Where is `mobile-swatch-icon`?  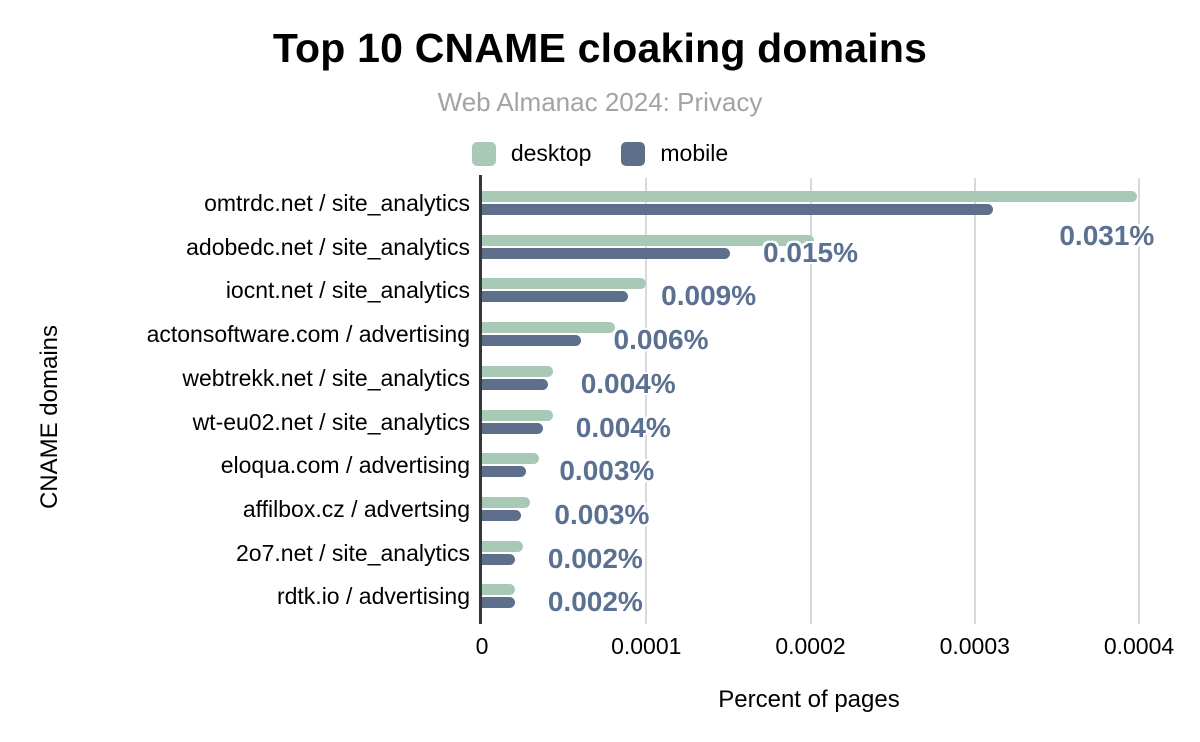 mobile-swatch-icon is located at coordinates (633, 153).